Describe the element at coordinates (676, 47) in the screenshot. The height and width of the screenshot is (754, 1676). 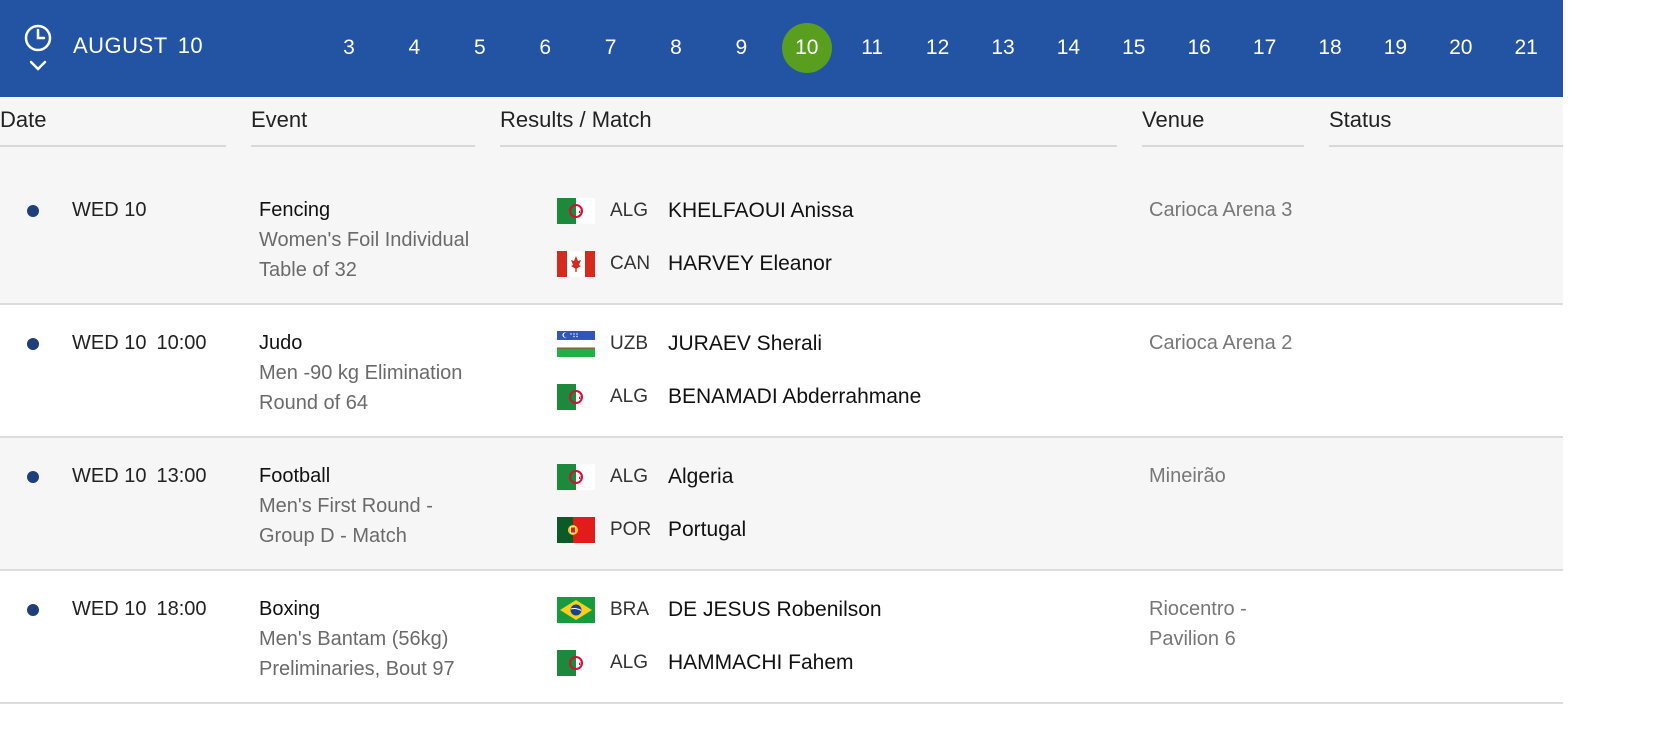
I see `day-8: 8` at that location.